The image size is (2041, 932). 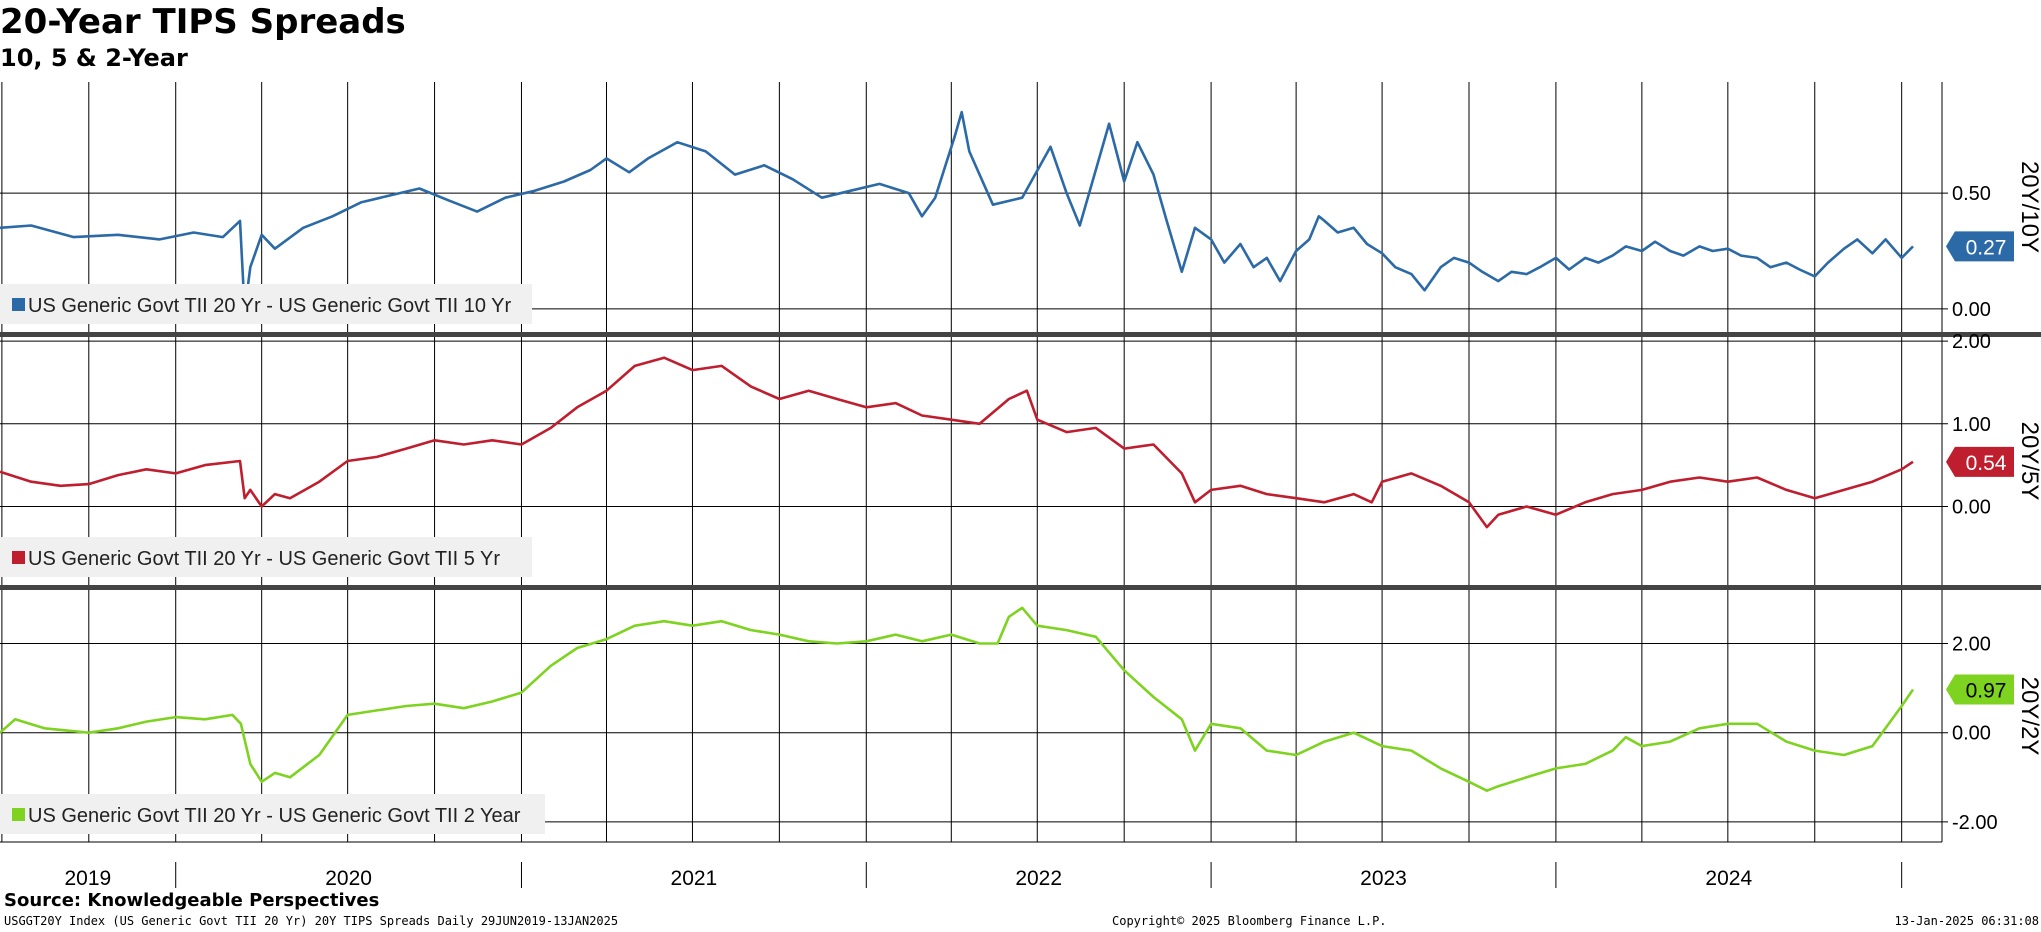 What do you see at coordinates (694, 878) in the screenshot?
I see `x-tick-label: 2021` at bounding box center [694, 878].